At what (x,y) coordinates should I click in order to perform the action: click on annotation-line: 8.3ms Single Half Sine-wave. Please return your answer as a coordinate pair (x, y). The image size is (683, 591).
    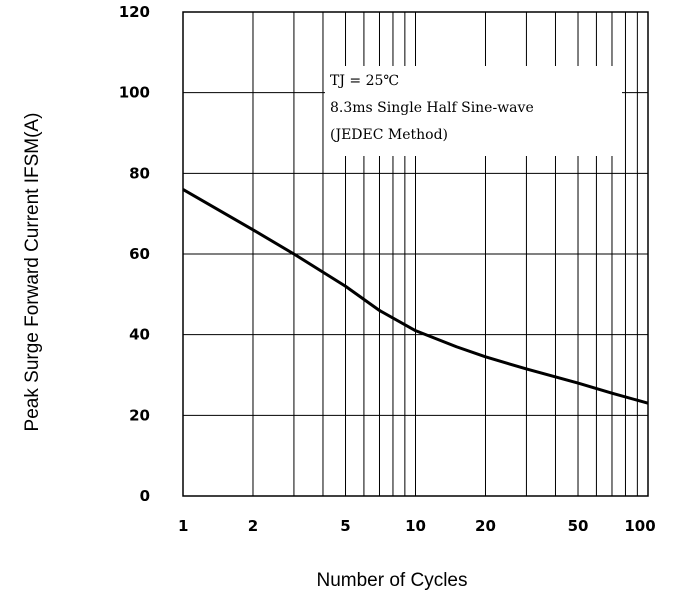
    Looking at the image, I should click on (432, 108).